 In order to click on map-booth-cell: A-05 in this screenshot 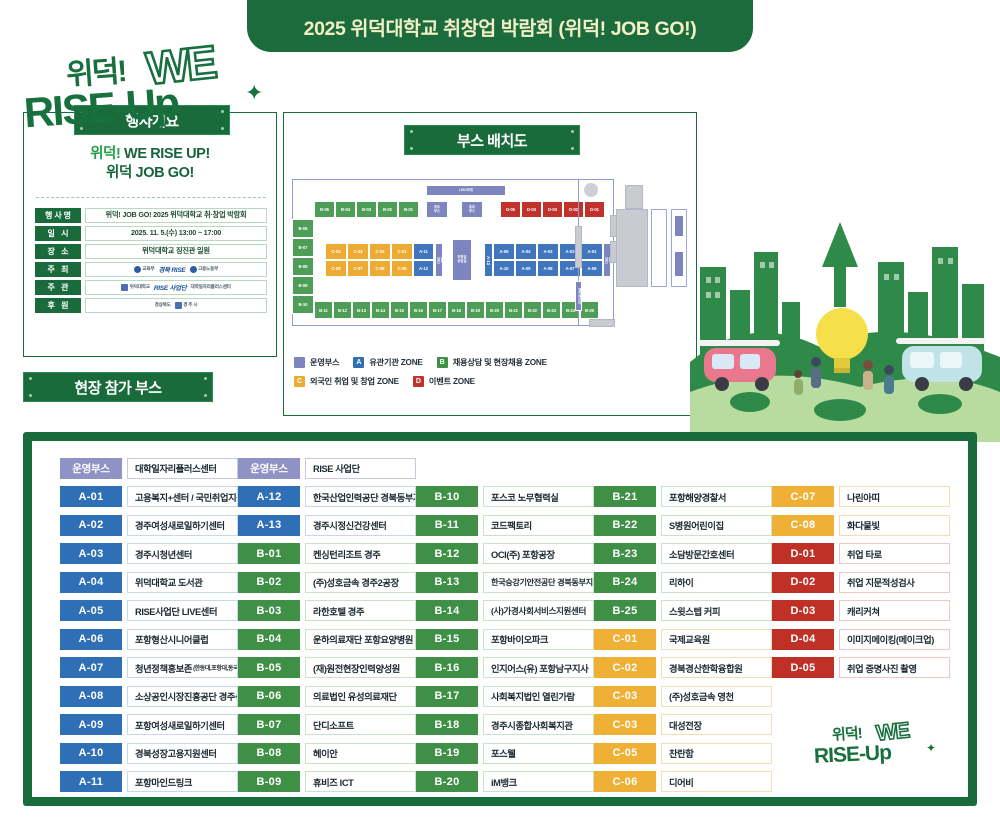, I will do `click(504, 251)`.